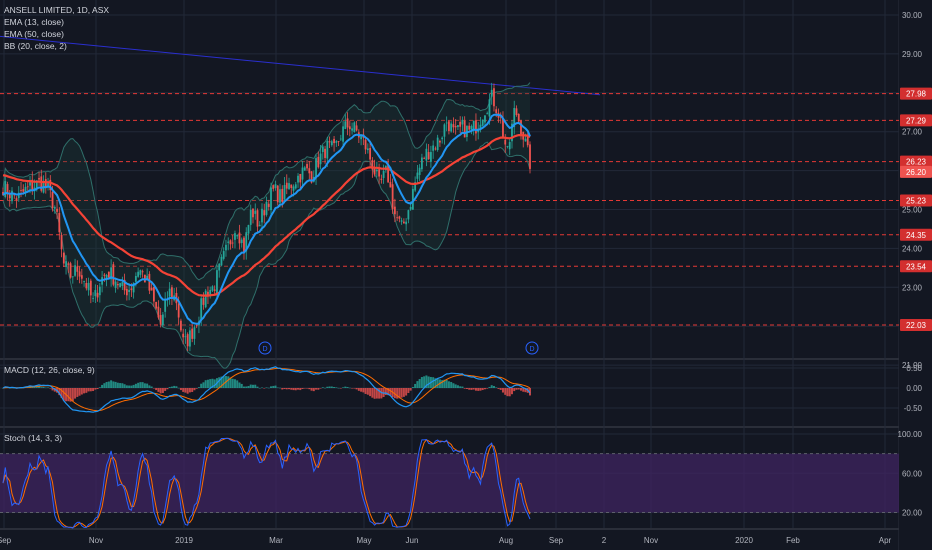  I want to click on price-tick-label: 30.00, so click(912, 15).